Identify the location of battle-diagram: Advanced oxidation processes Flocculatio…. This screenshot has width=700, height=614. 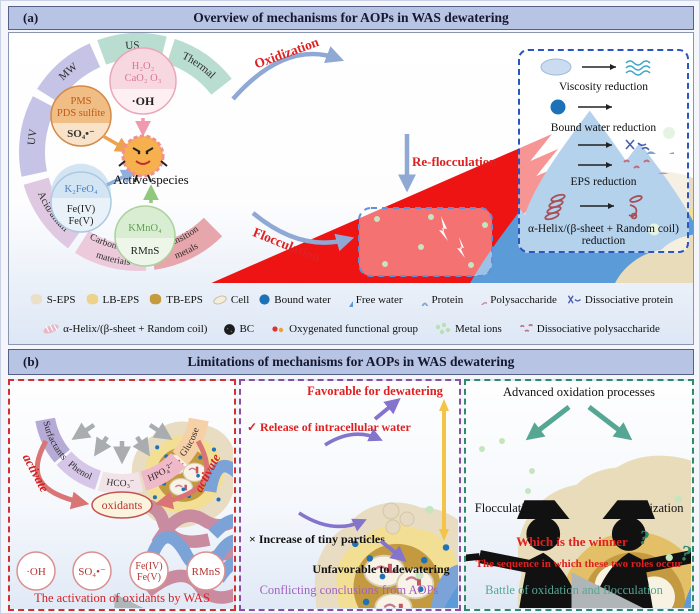
(578, 496).